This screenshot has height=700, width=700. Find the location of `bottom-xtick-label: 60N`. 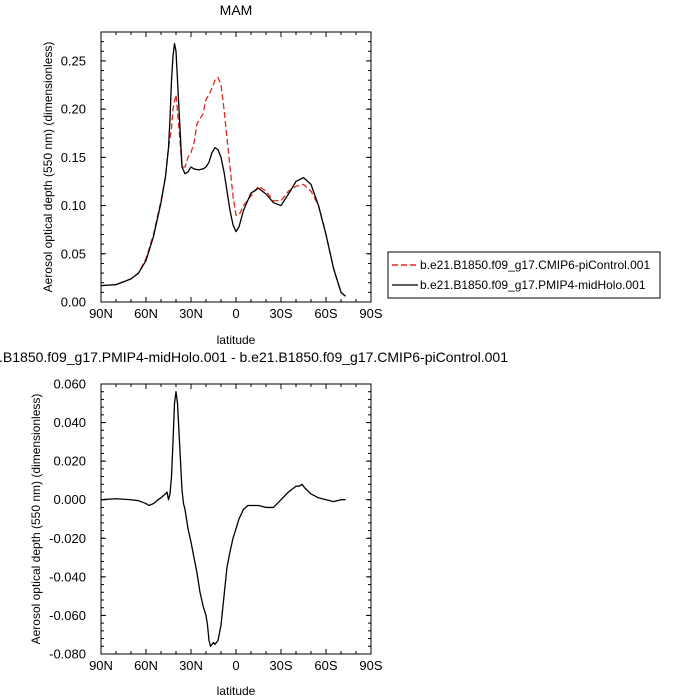

bottom-xtick-label: 60N is located at coordinates (146, 665).